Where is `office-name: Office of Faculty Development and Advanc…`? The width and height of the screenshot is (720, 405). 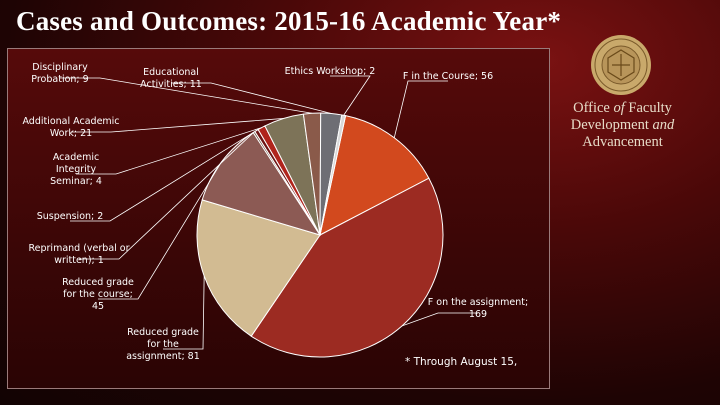
office-name: Office of Faculty Development and Advanc… is located at coordinates (622, 125).